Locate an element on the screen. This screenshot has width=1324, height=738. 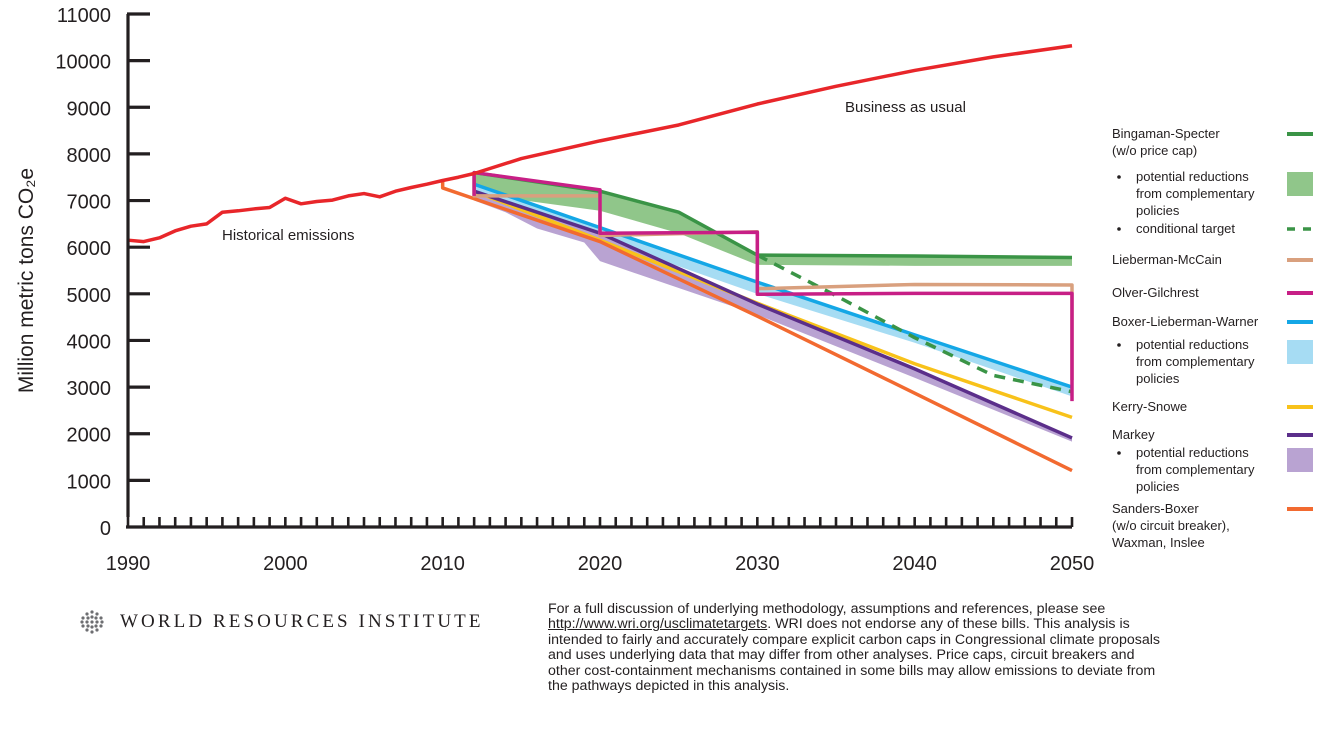
legend-entry-3-lieberman-mccain: Lieberman-McCain is located at coordinates (1212, 259).